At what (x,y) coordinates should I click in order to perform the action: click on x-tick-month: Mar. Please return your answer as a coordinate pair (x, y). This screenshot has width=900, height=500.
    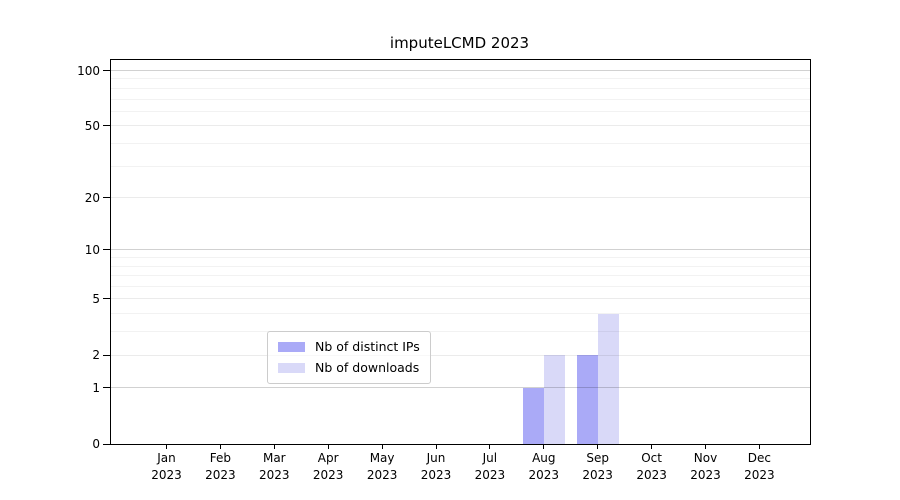
    Looking at the image, I should click on (274, 458).